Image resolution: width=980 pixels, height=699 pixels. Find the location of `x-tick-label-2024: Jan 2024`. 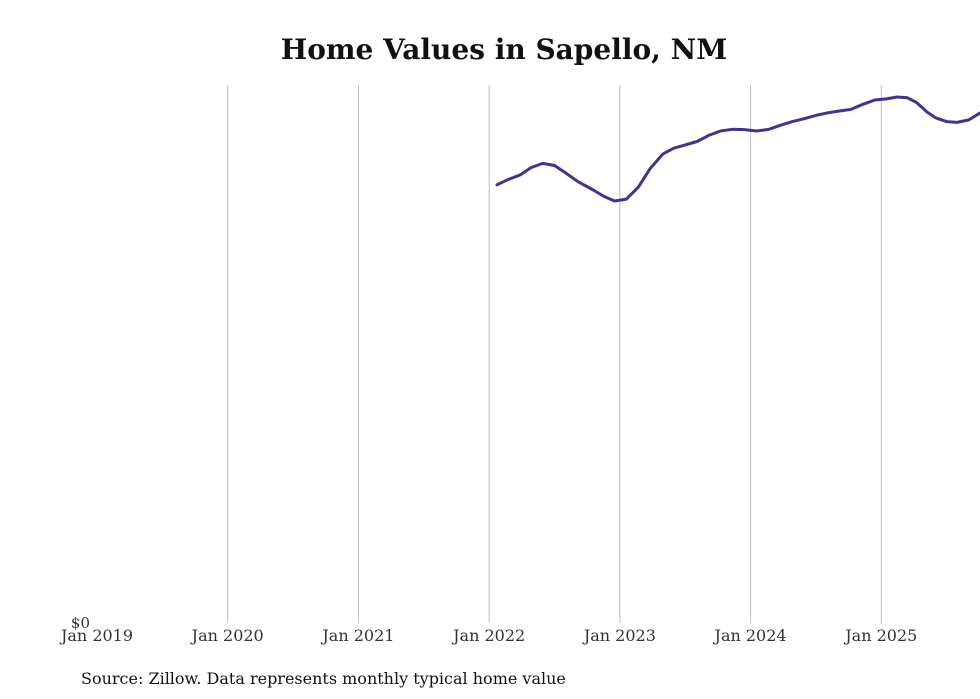

x-tick-label-2024: Jan 2024 is located at coordinates (750, 635).